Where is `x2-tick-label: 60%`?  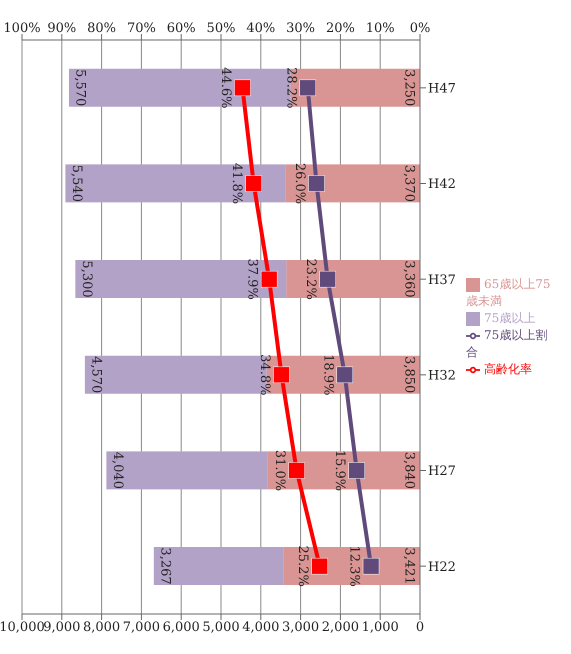 x2-tick-label: 60% is located at coordinates (181, 28).